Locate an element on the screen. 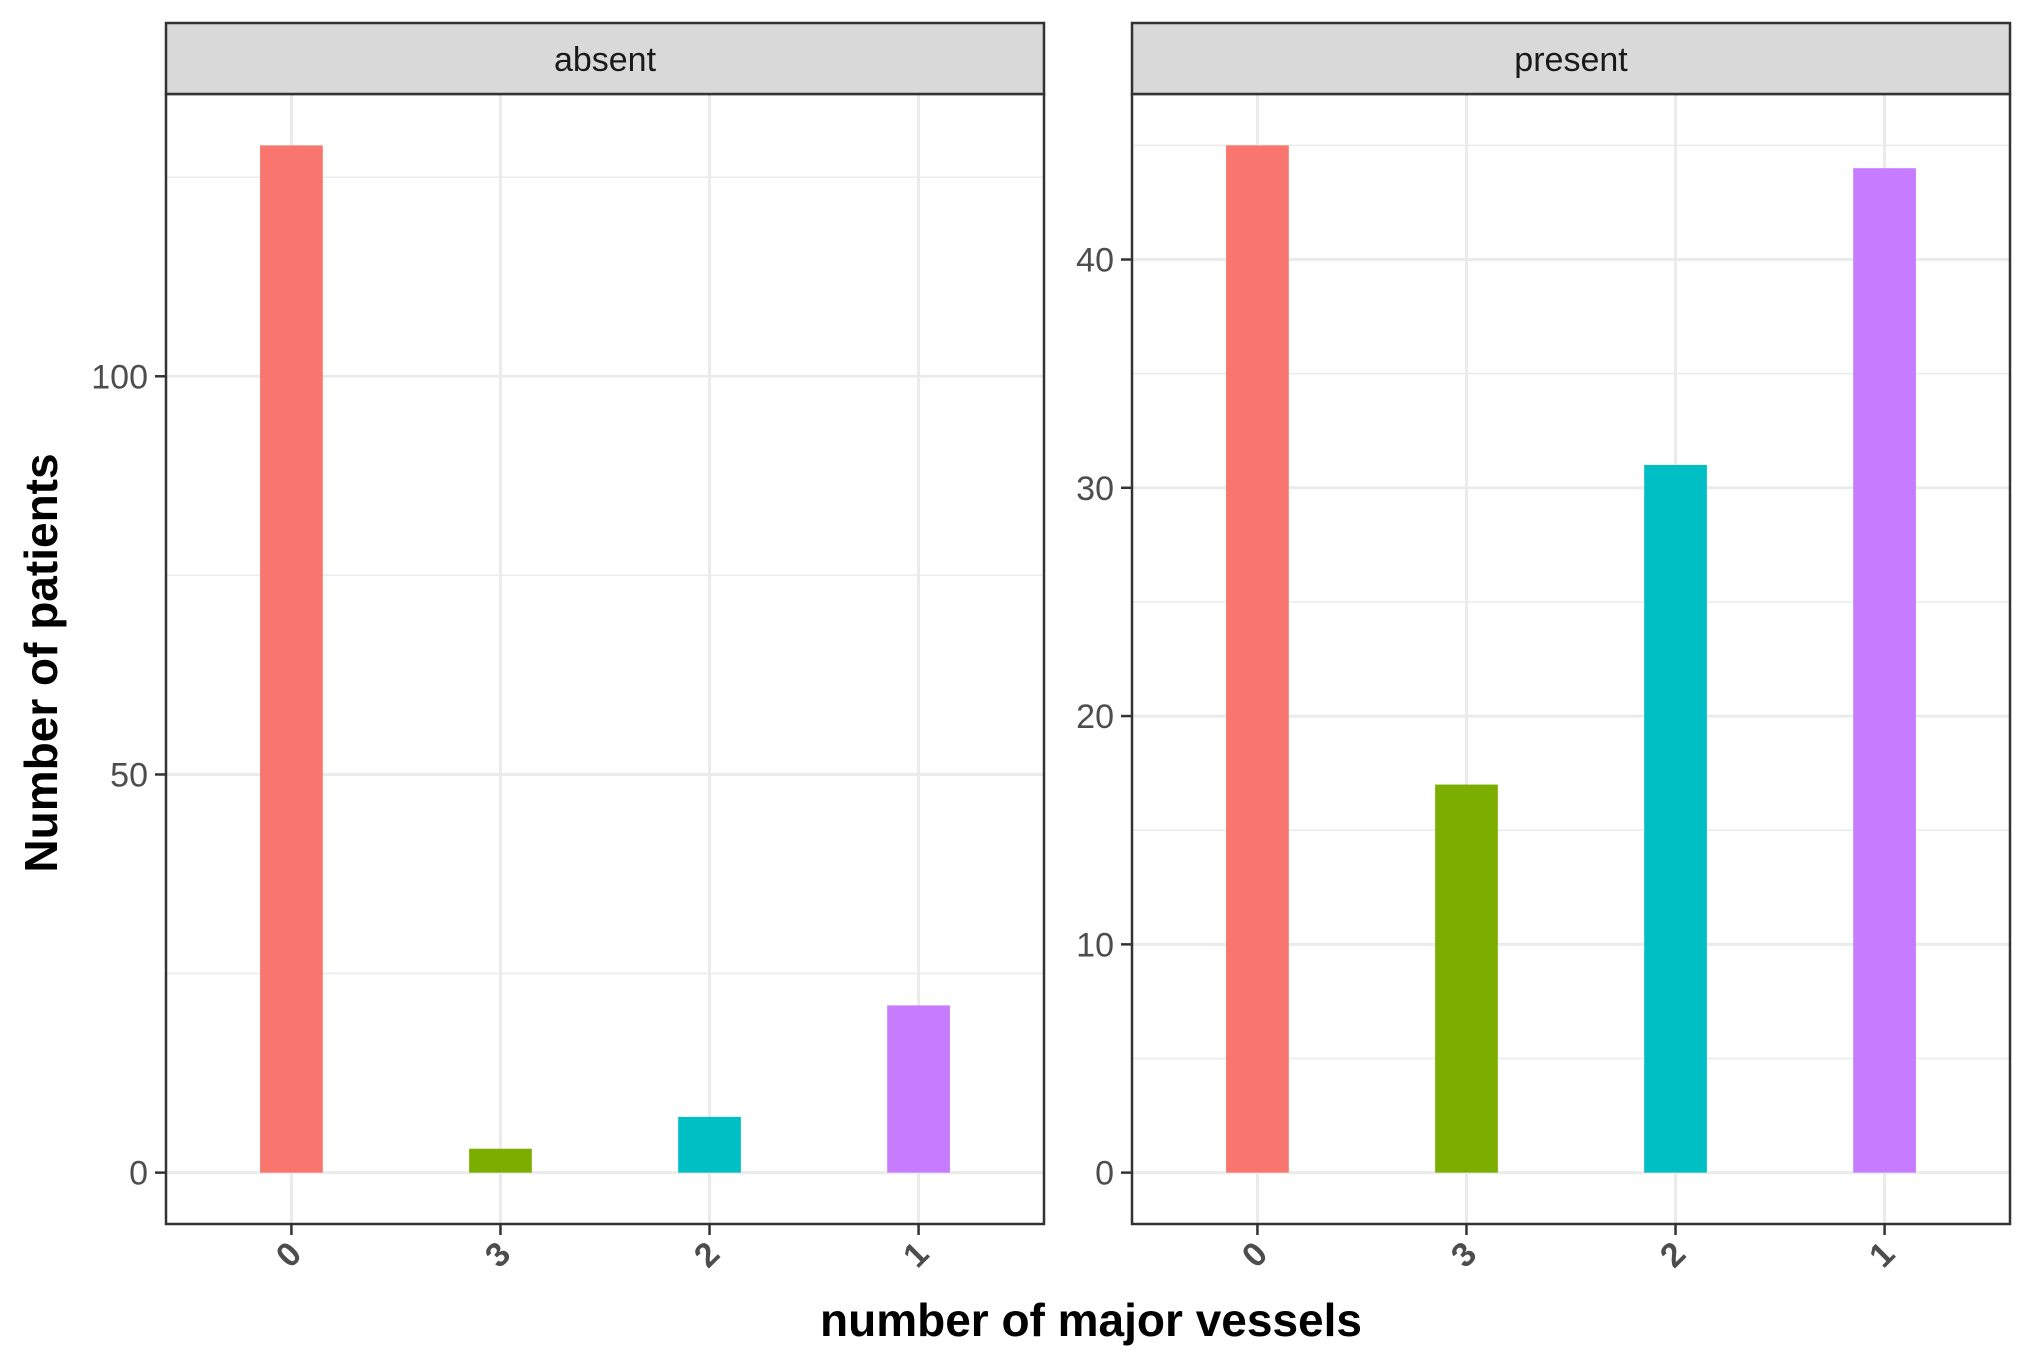 This screenshot has width=2022, height=1367. x-axis-title: number of major vessels is located at coordinates (1091, 1320).